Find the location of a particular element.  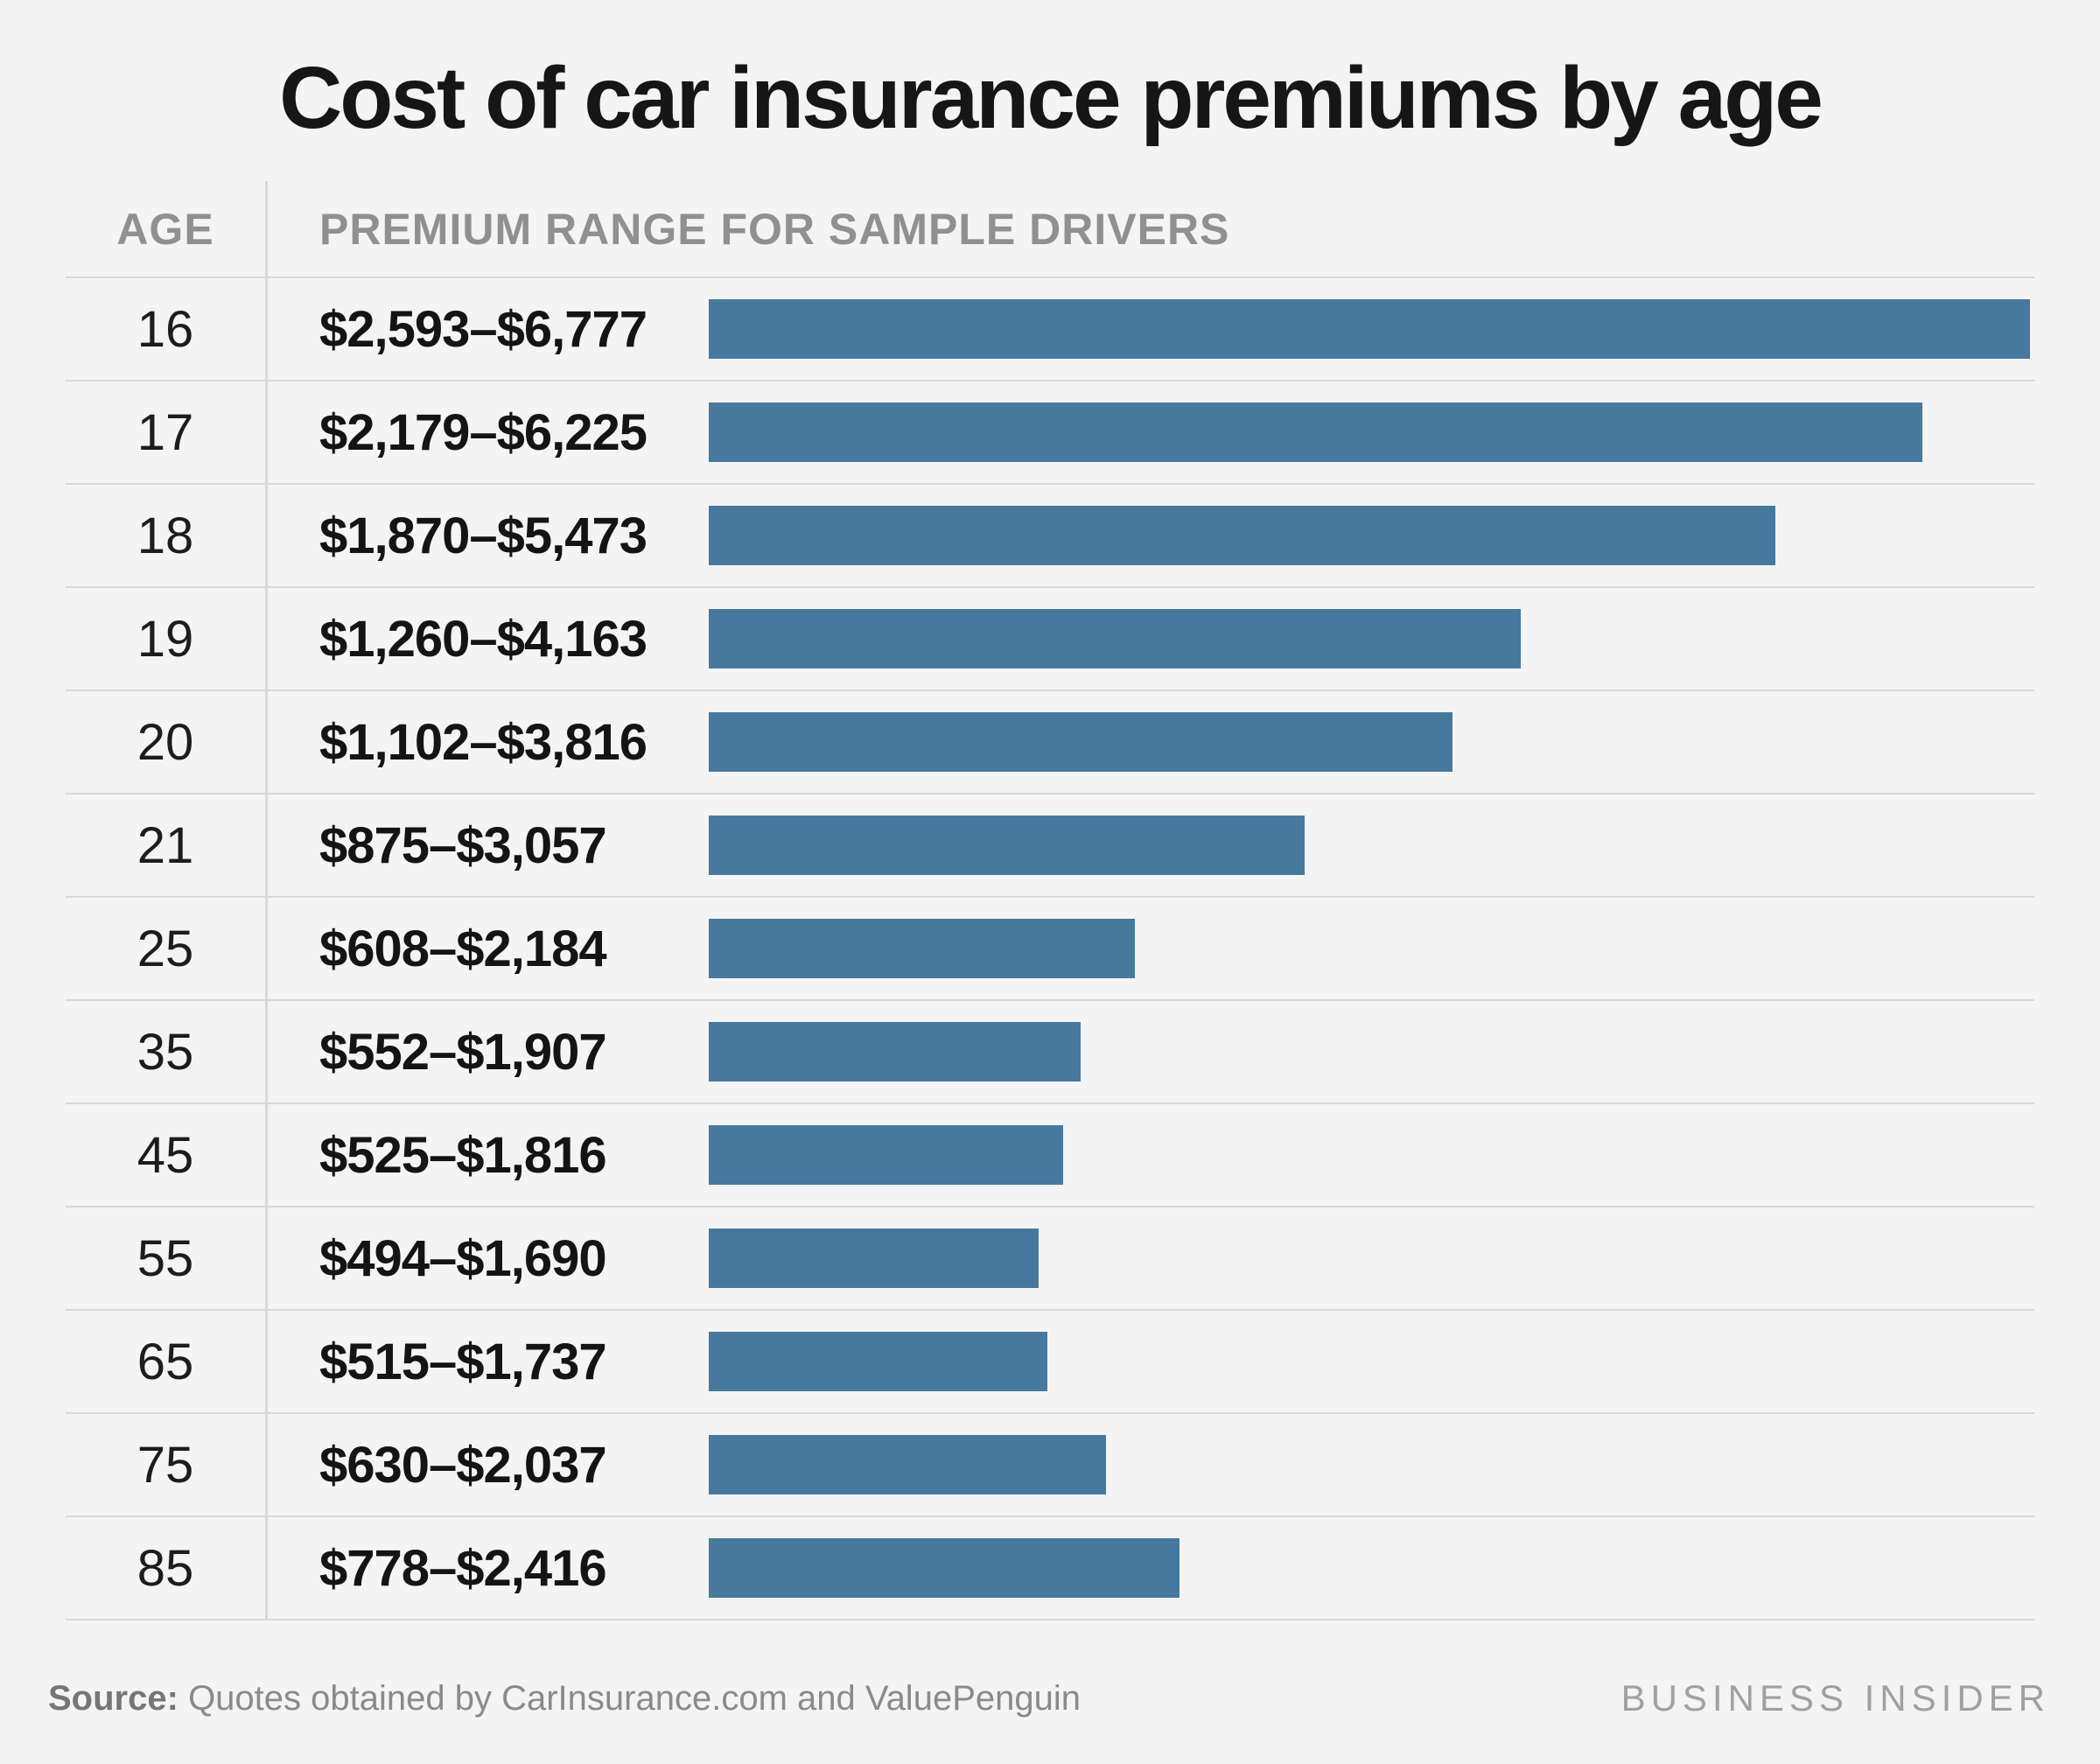

table-row: 20 $1,102–$3,816 is located at coordinates (1050, 742).